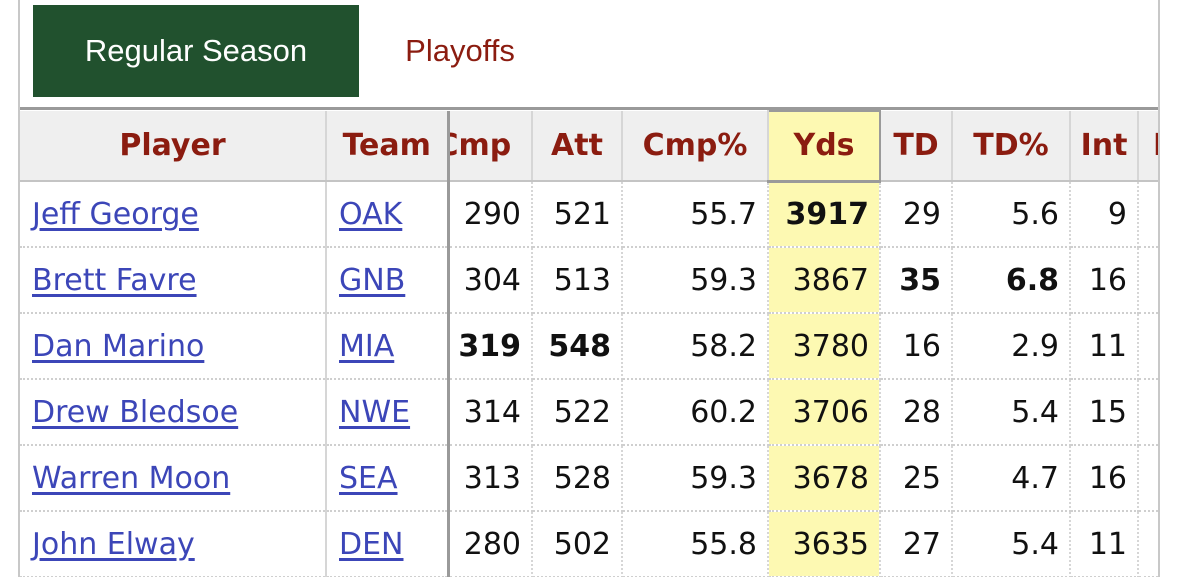  What do you see at coordinates (118, 346) in the screenshot?
I see `player-link: Dan Marino` at bounding box center [118, 346].